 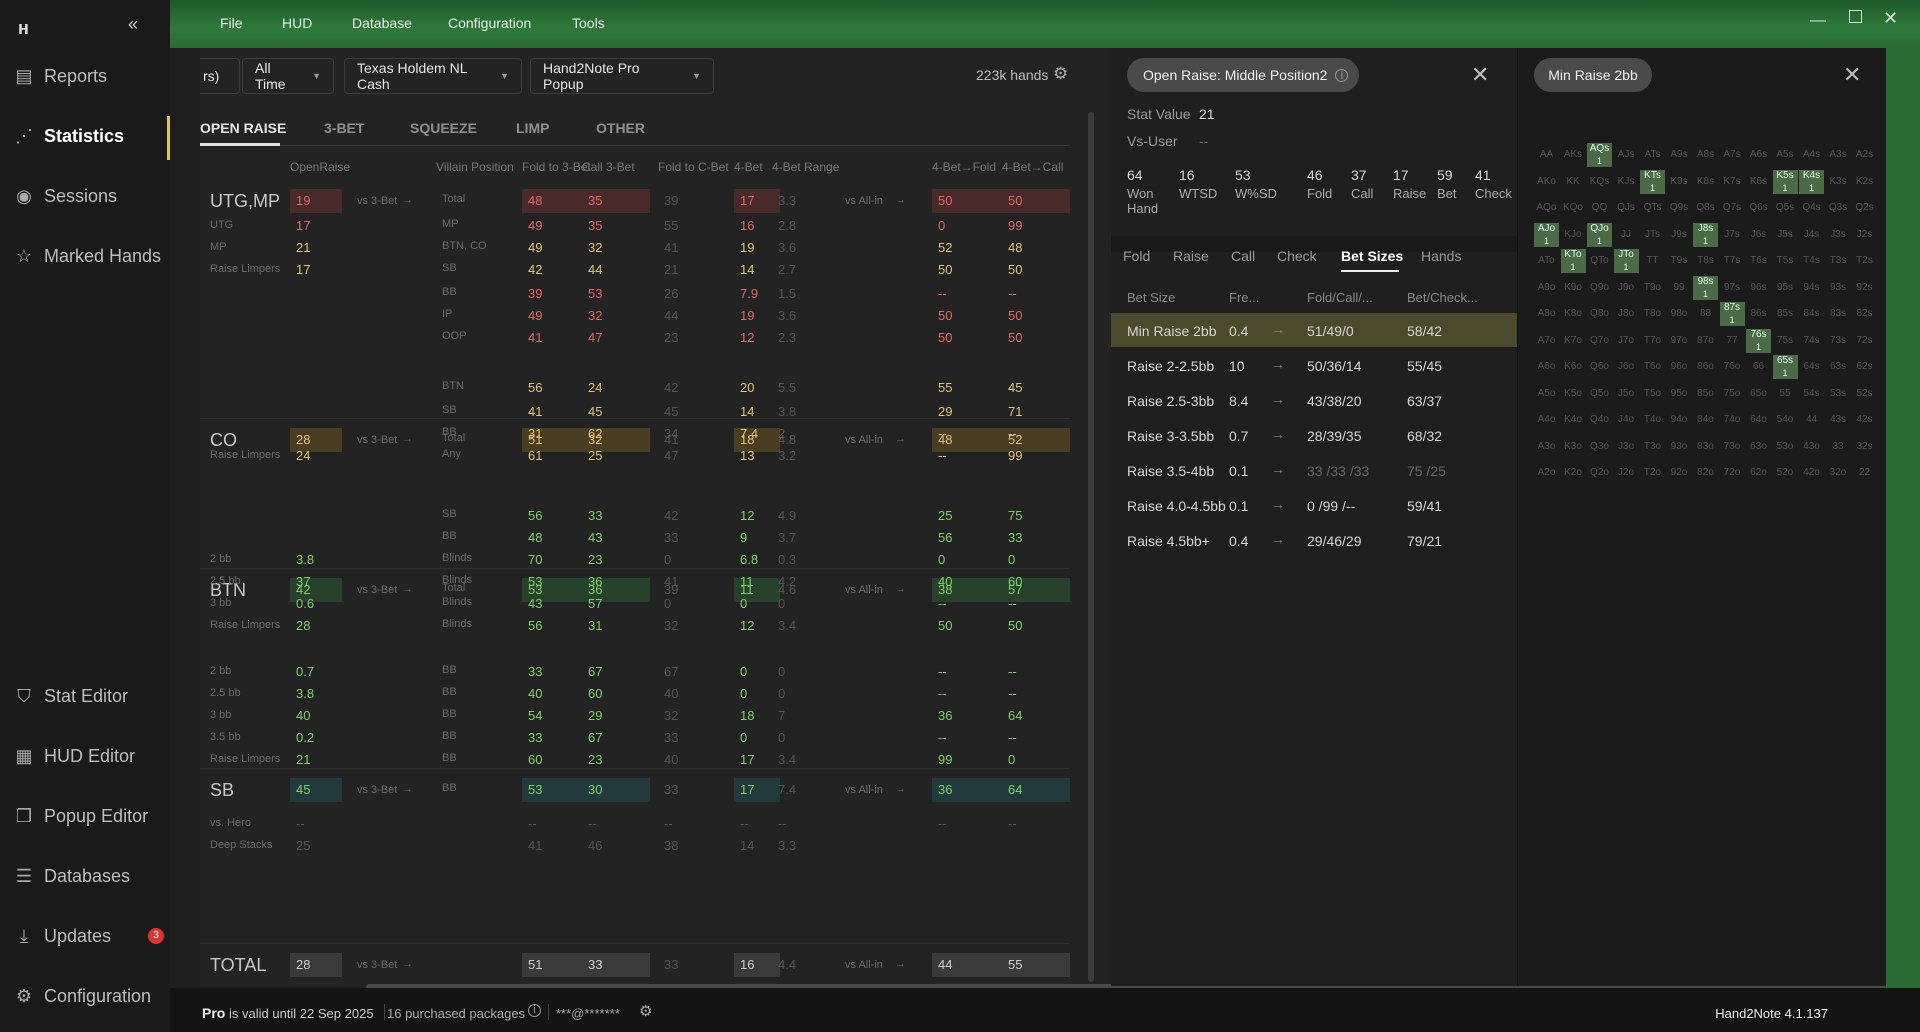 What do you see at coordinates (1864, 420) in the screenshot?
I see `hand-cell: 42s` at bounding box center [1864, 420].